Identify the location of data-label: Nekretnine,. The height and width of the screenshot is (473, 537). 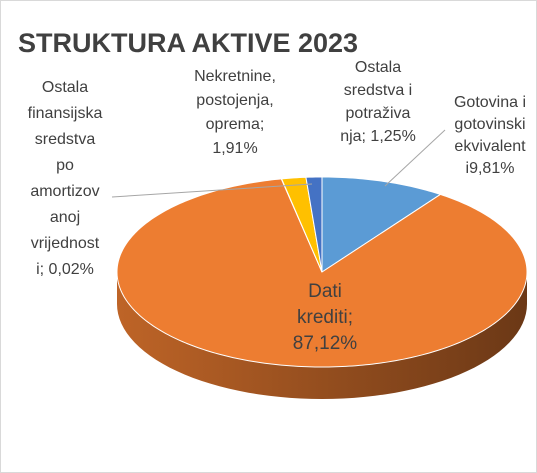
(235, 76).